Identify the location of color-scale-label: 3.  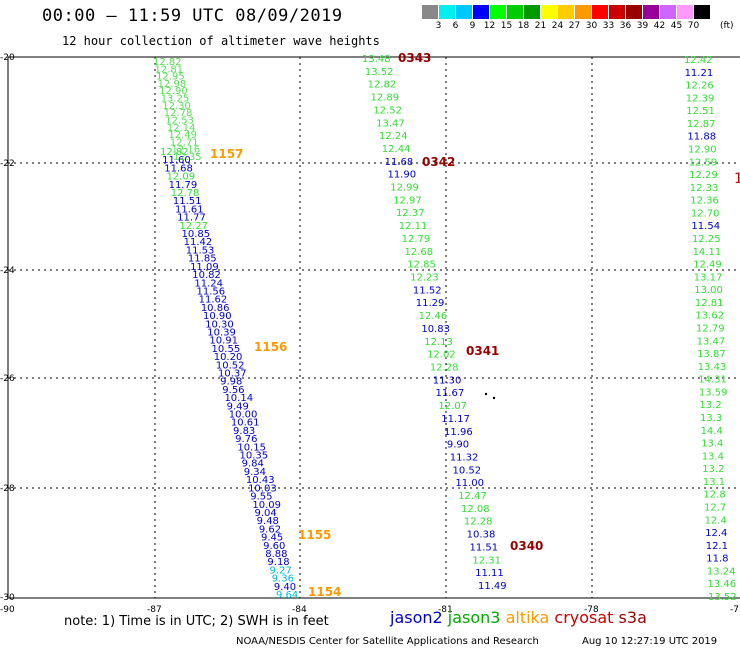
(438, 26).